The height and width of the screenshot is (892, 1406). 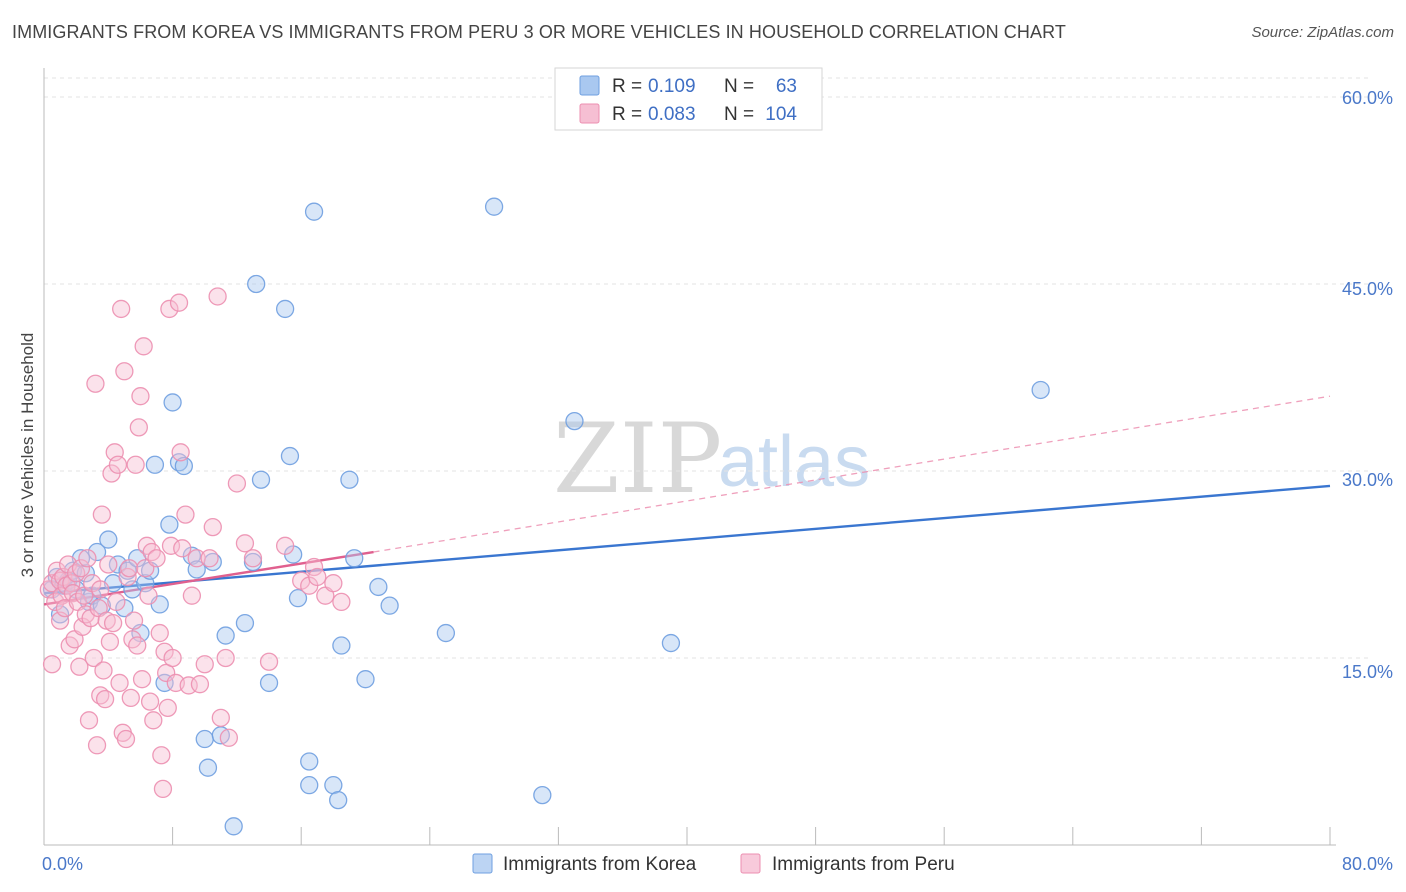 What do you see at coordinates (637, 459) in the screenshot?
I see `watermark-zip: ZIP` at bounding box center [637, 459].